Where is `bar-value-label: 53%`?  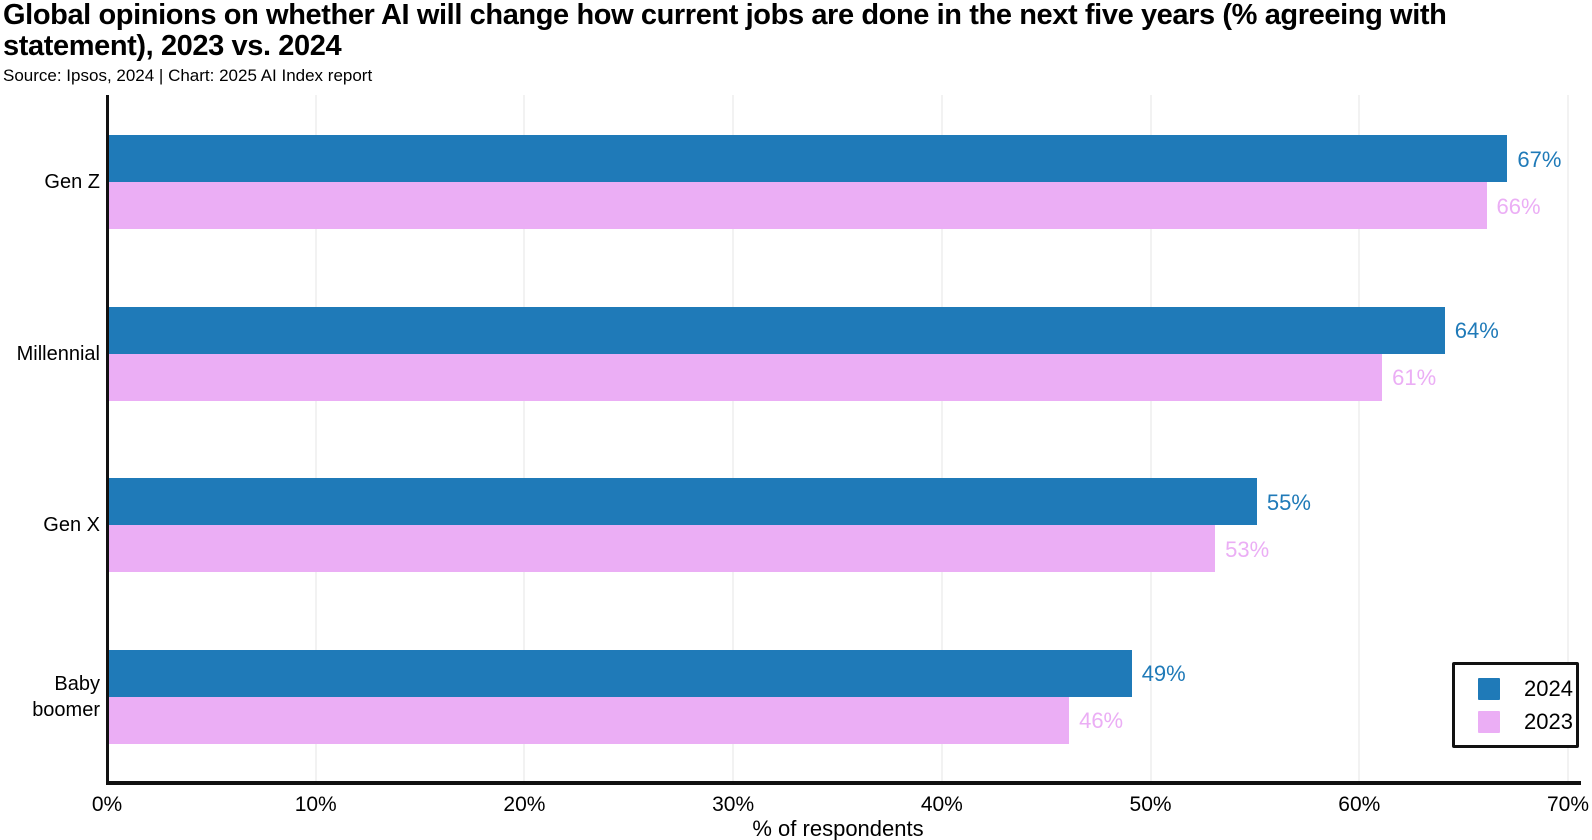 bar-value-label: 53% is located at coordinates (1247, 549).